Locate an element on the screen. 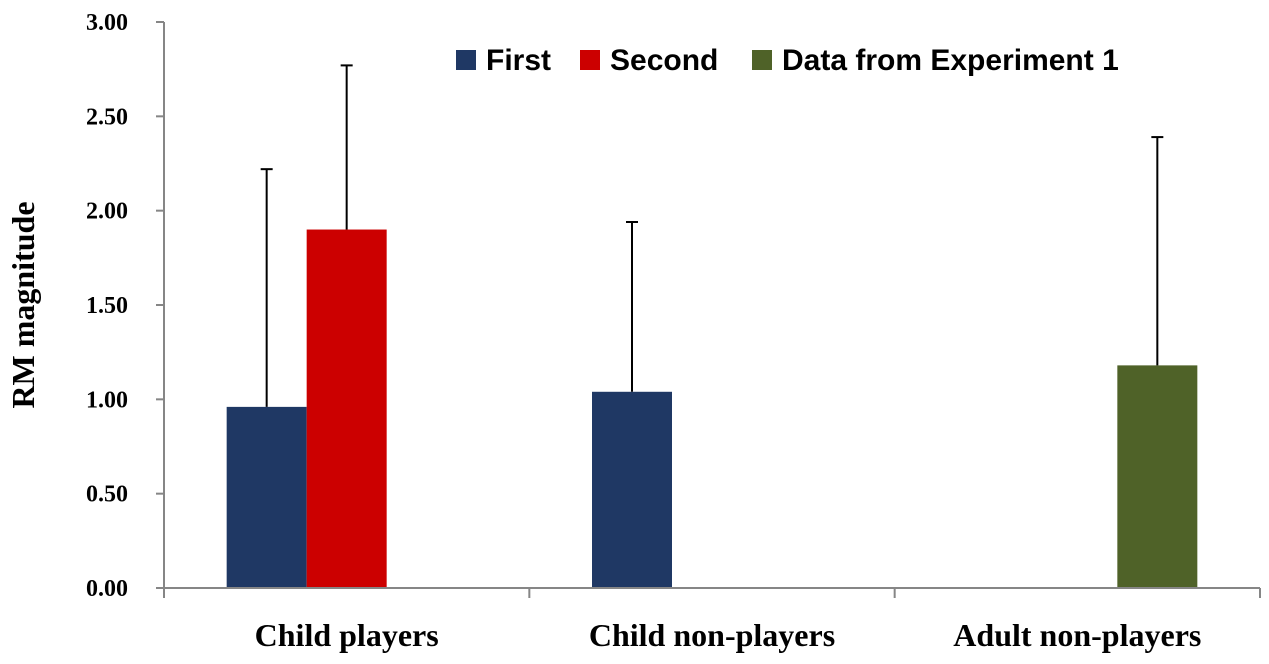  y-tick-label: 1.00 is located at coordinates (107, 400).